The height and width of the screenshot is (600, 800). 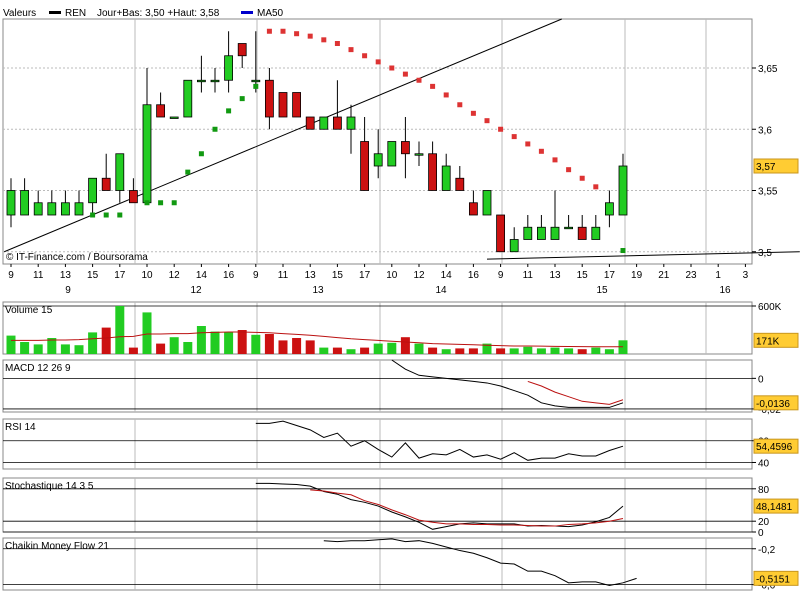 I want to click on x-day-label: 1, so click(x=718, y=275).